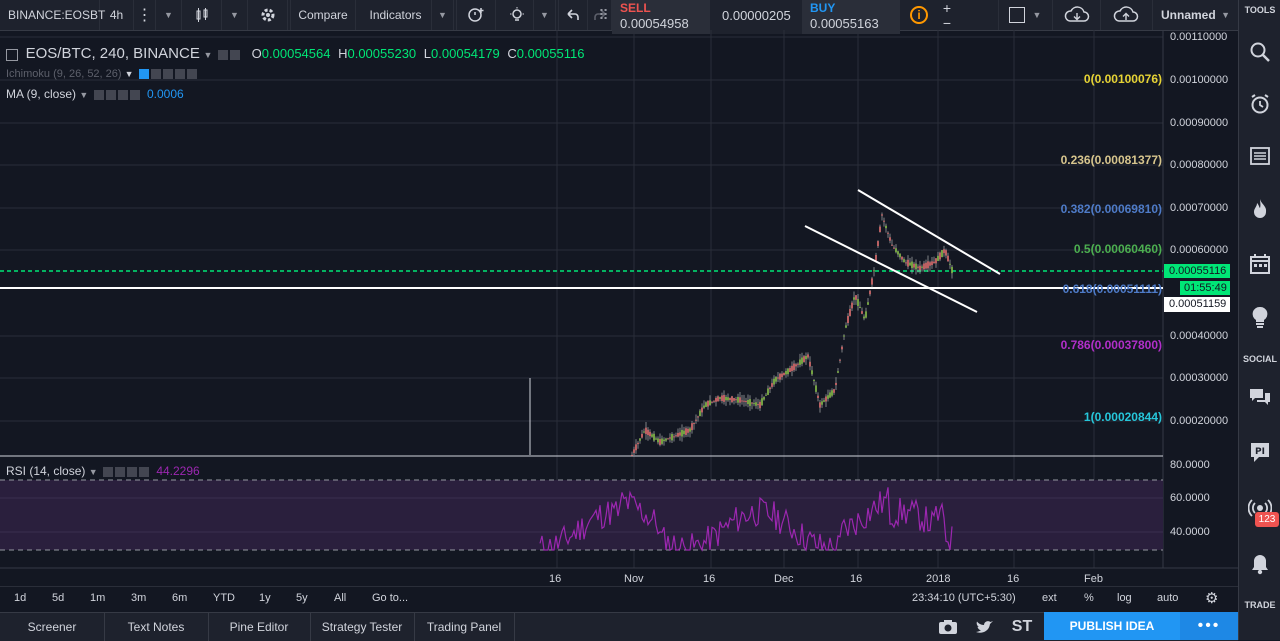 Image resolution: width=1280 pixels, height=641 pixels. Describe the element at coordinates (143, 74) in the screenshot. I see `ichimoku-eye-icon` at that location.